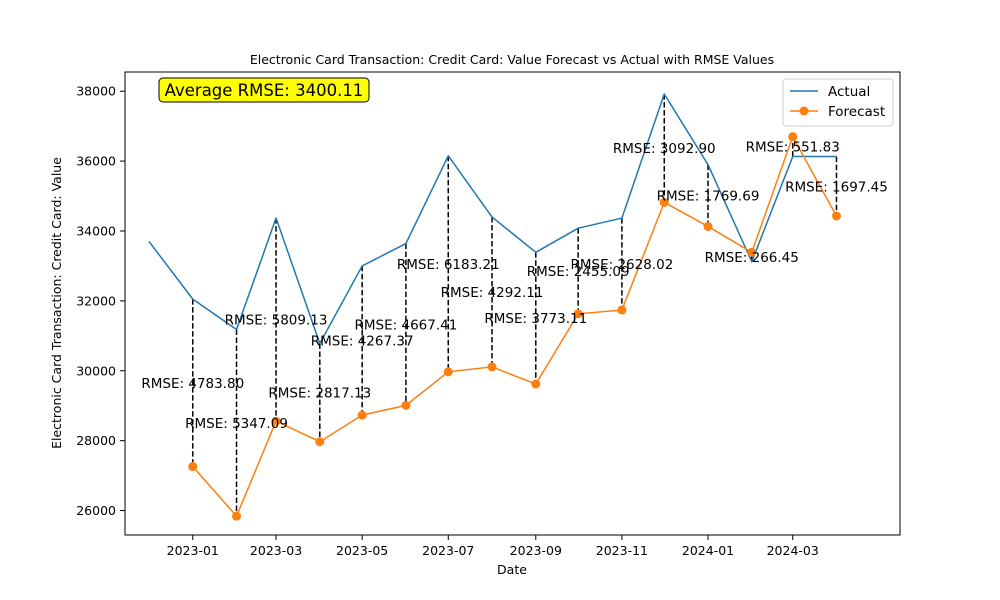 This screenshot has height=600, width=1000. Describe the element at coordinates (362, 342) in the screenshot. I see `rmse-label-5: RMSE: 4267.37` at that location.